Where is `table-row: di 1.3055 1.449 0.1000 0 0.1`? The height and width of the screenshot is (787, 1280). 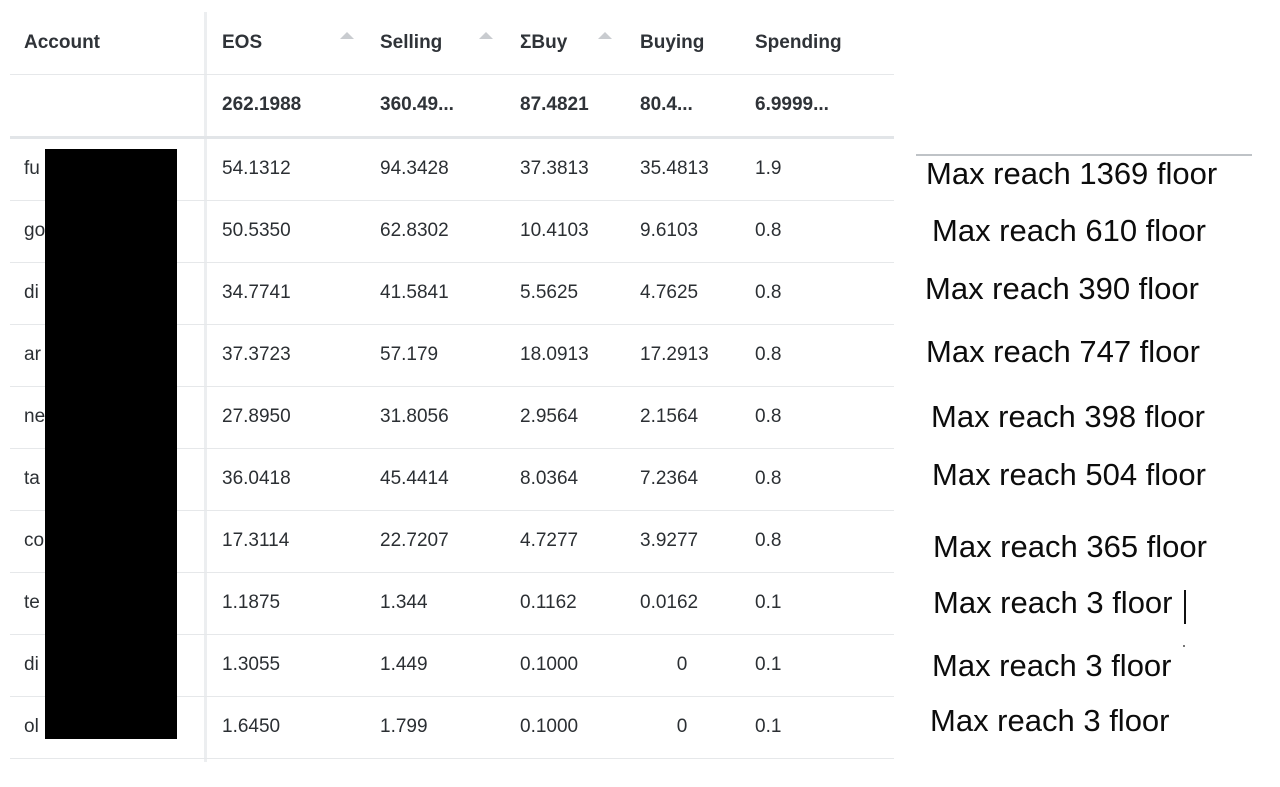
table-row: di 1.3055 1.449 0.1000 0 0.1 is located at coordinates (452, 665).